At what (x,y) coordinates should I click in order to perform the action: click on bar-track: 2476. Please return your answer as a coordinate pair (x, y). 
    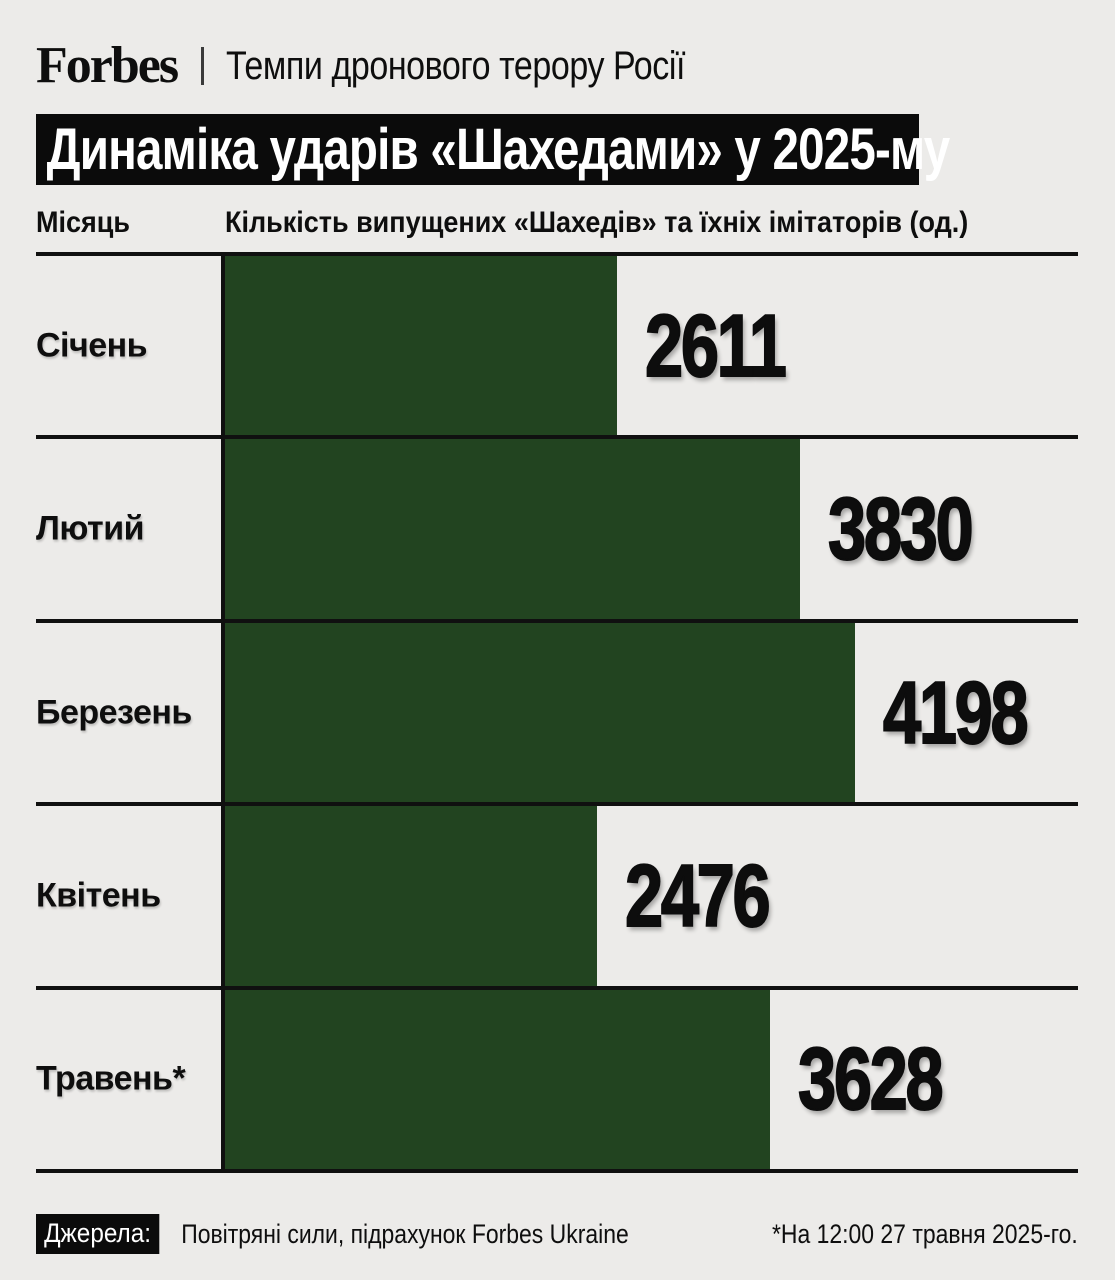
    Looking at the image, I should click on (651, 896).